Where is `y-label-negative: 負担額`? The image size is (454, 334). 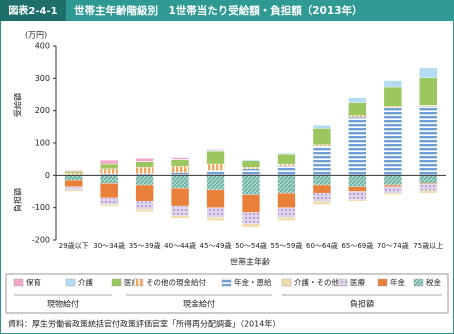
y-label-negative: 負担額 is located at coordinates (18, 200).